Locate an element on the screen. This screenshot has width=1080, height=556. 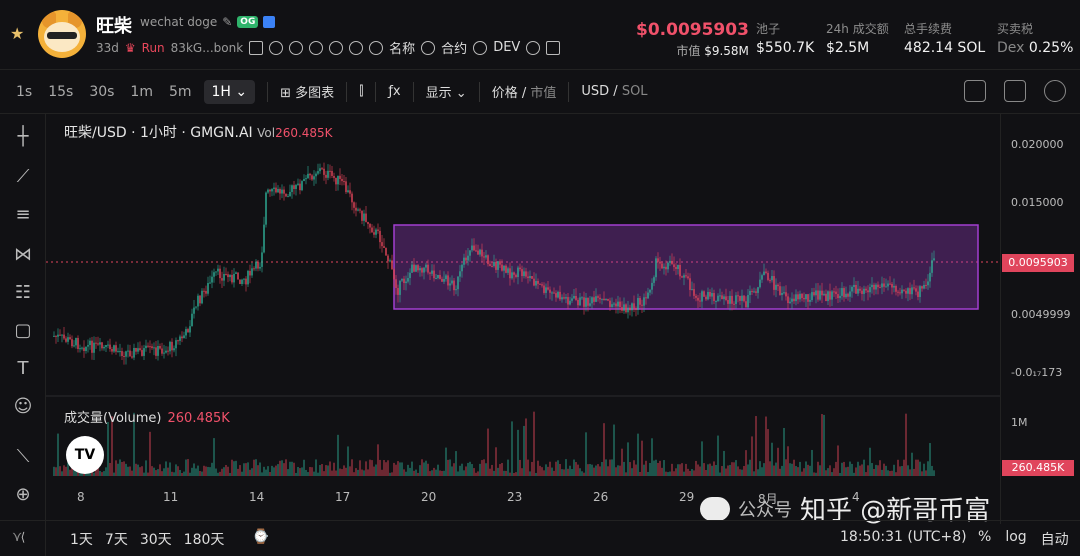
interval-1s: 1s is located at coordinates (24, 91).